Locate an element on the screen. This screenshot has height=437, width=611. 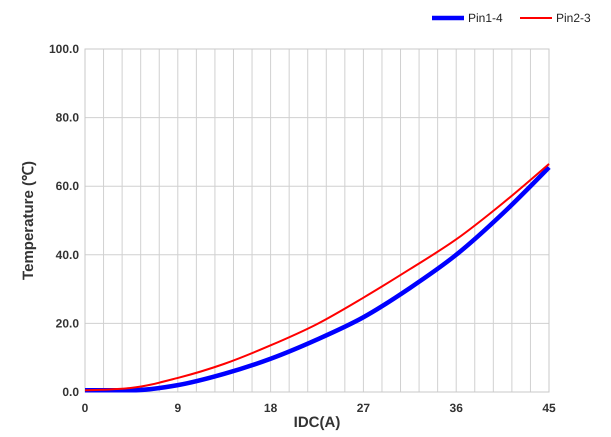
x-axis-title: IDC(A) is located at coordinates (317, 422).